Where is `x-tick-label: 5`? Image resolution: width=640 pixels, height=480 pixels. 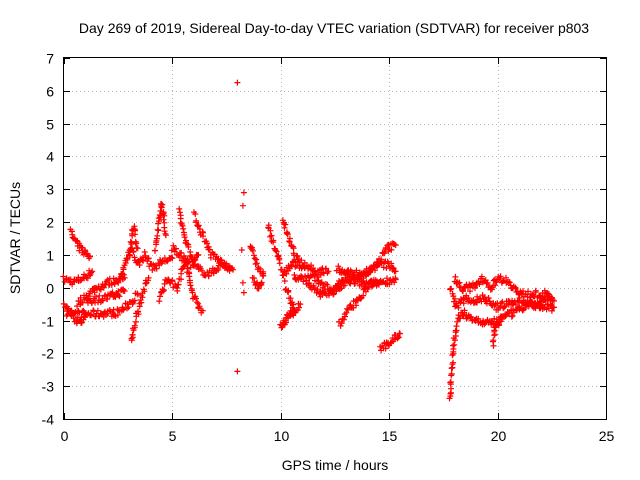 x-tick-label: 5 is located at coordinates (173, 436).